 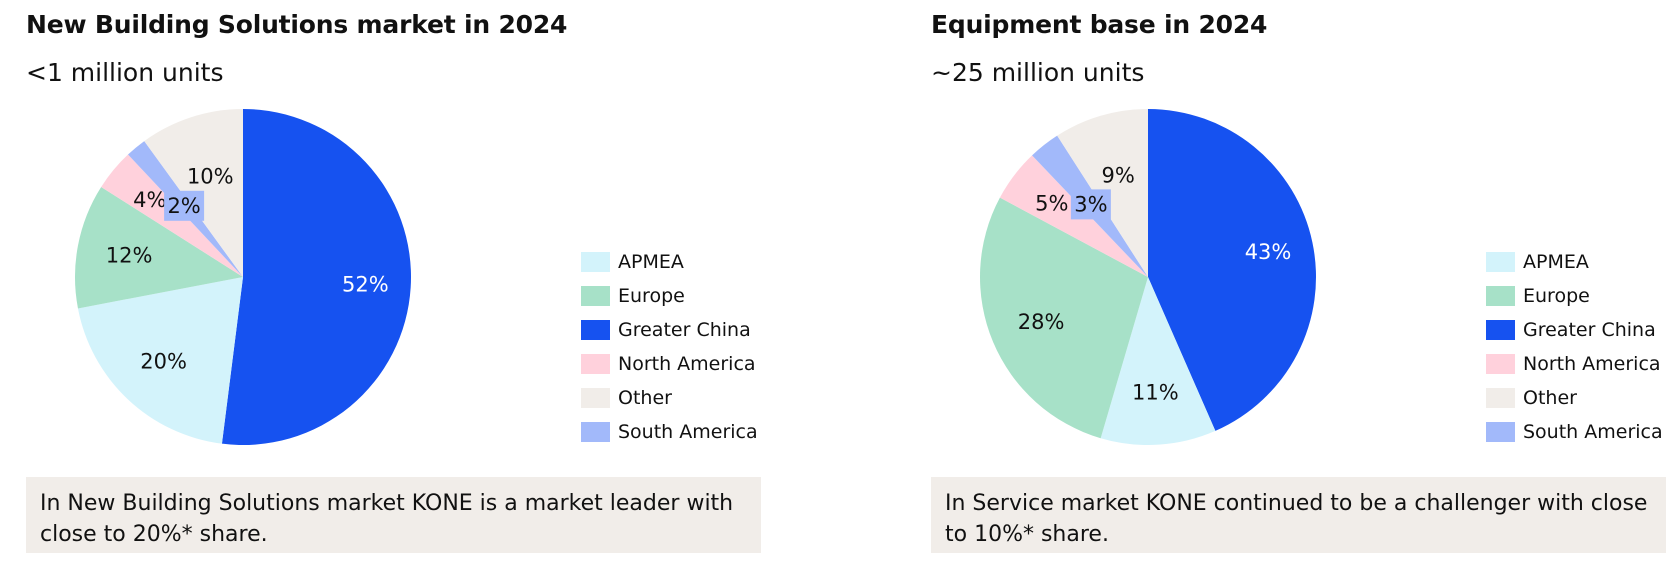 I want to click on pie-label-greater-china: 43%, so click(x=1268, y=252).